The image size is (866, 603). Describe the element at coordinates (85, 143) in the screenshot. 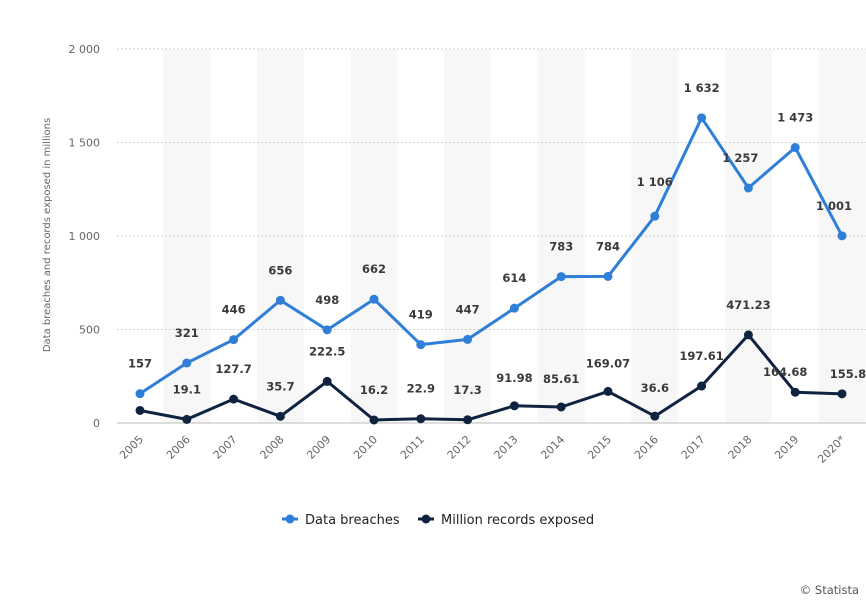

I see `y-tick-label: 1 500` at that location.